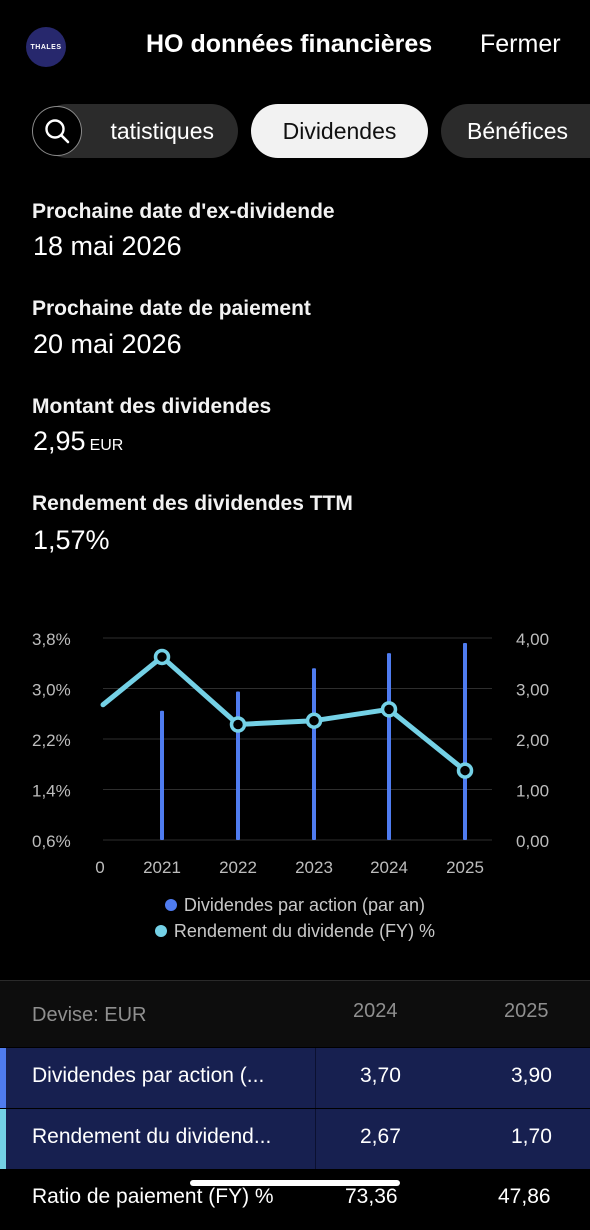 The height and width of the screenshot is (1230, 590). Describe the element at coordinates (526, 1011) in the screenshot. I see `column-header-2025: 2025` at that location.